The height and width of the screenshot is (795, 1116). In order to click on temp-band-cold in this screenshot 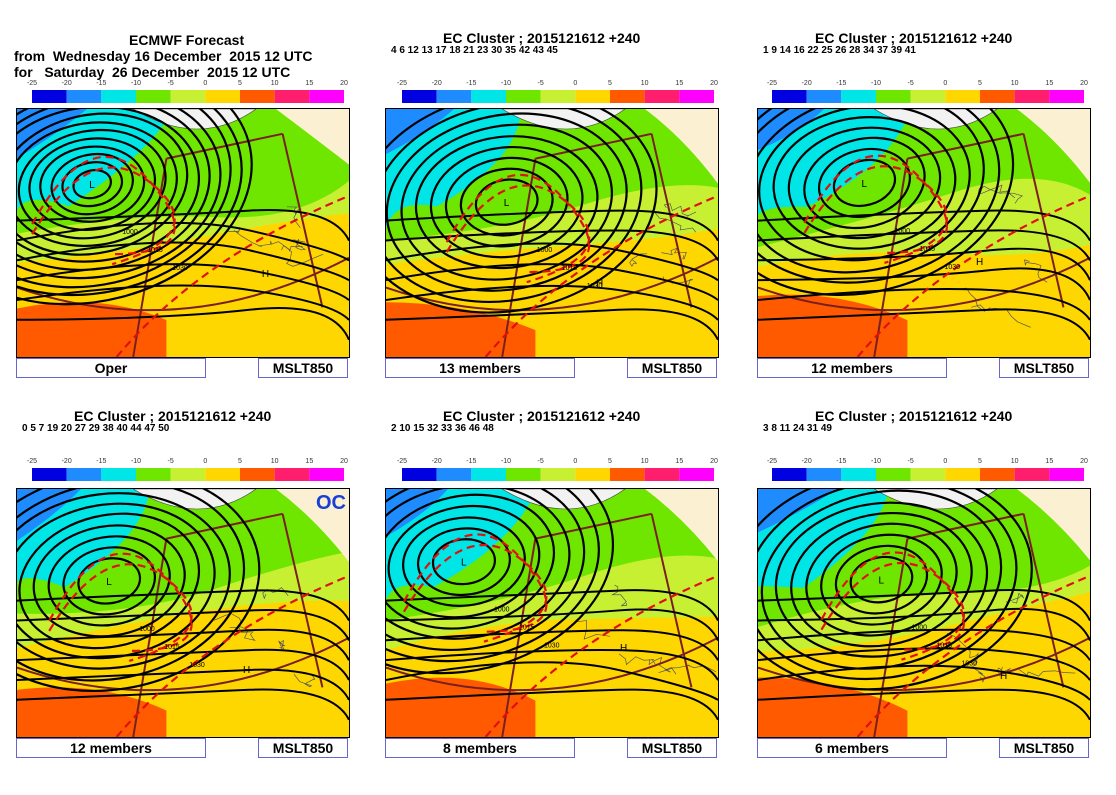, I will do `click(95, 160)`.